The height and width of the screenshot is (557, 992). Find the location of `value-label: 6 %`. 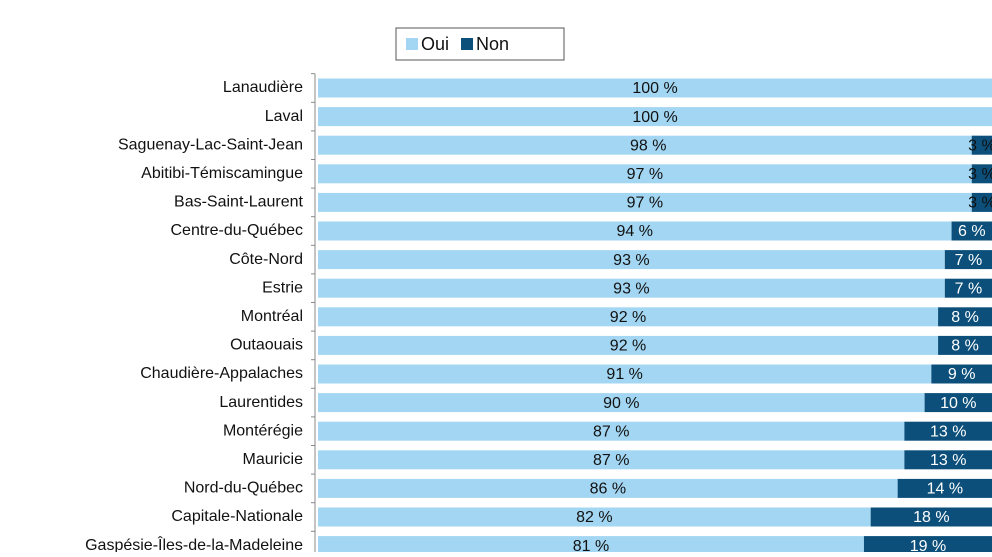

value-label: 6 % is located at coordinates (972, 231).